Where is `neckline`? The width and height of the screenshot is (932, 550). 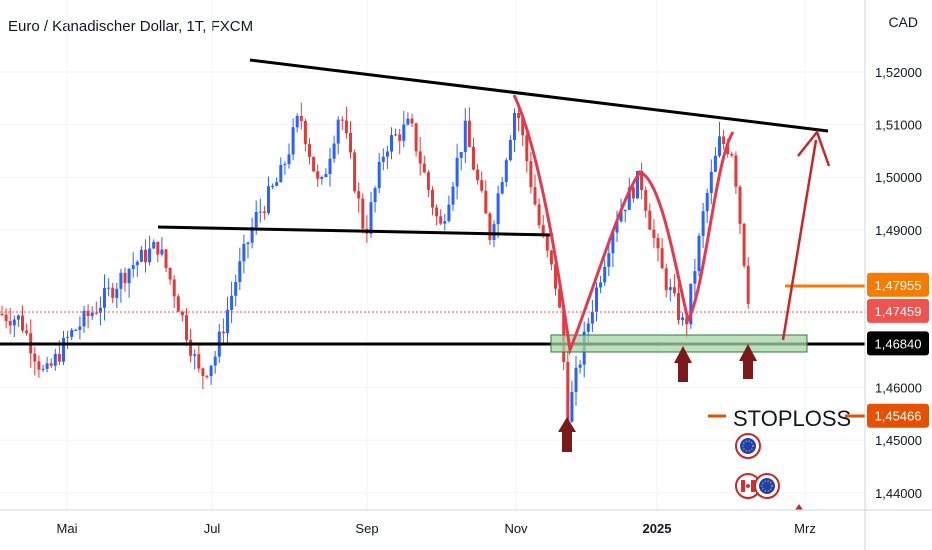
neckline is located at coordinates (355, 231).